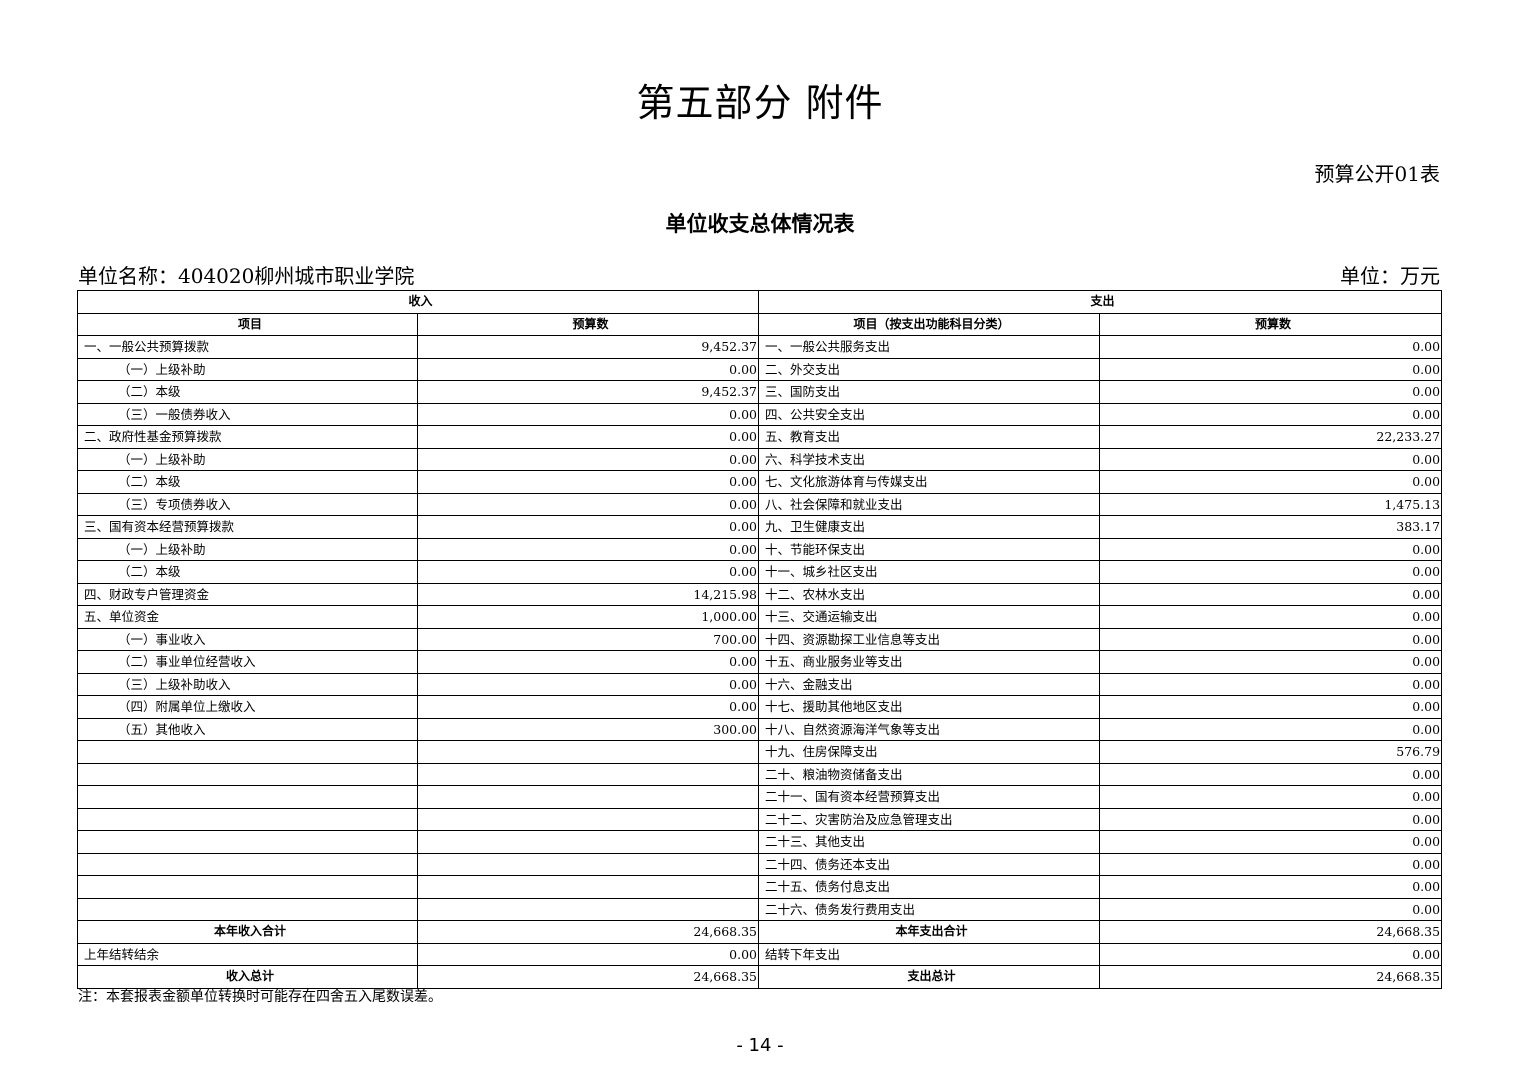 The width and height of the screenshot is (1520, 1074). I want to click on expense-amount-cell: 22,233.27, so click(1271, 437).